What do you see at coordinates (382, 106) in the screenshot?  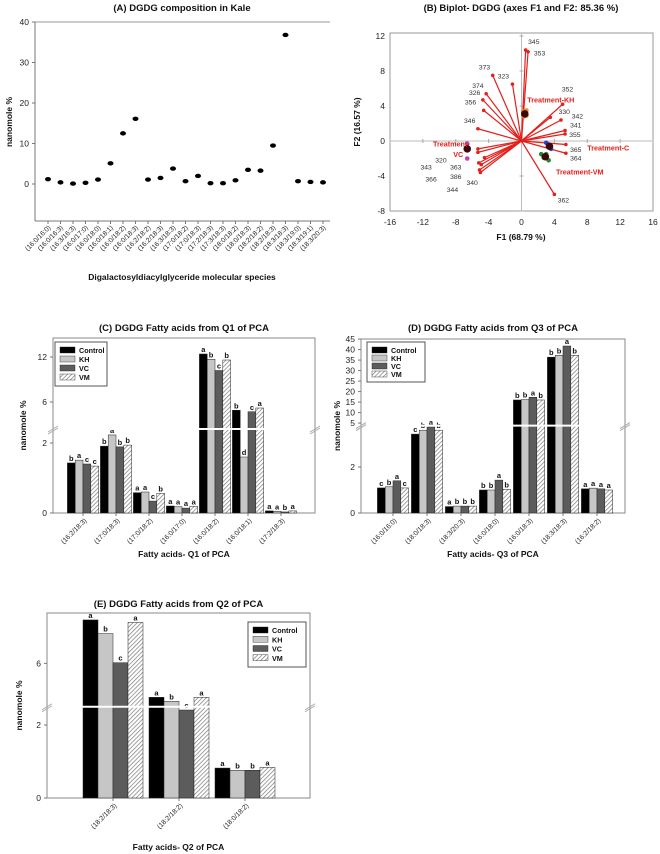 I see `y-tick-label: 4` at bounding box center [382, 106].